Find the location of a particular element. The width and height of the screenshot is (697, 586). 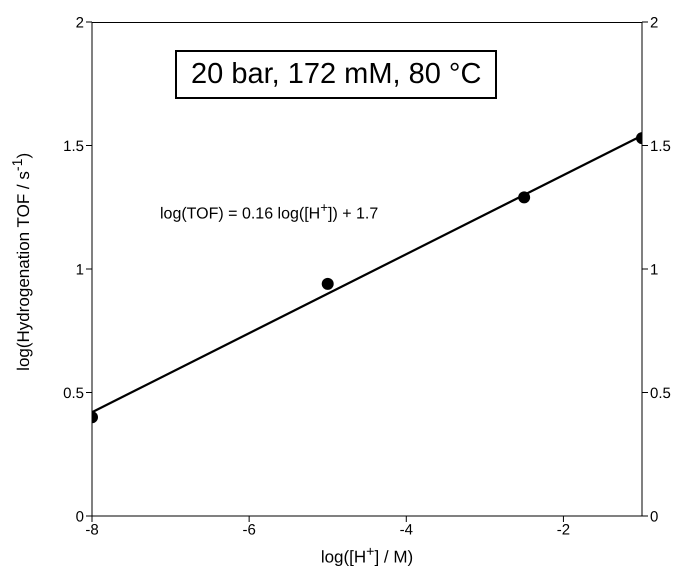

x-tick-label: -4 is located at coordinates (406, 530).